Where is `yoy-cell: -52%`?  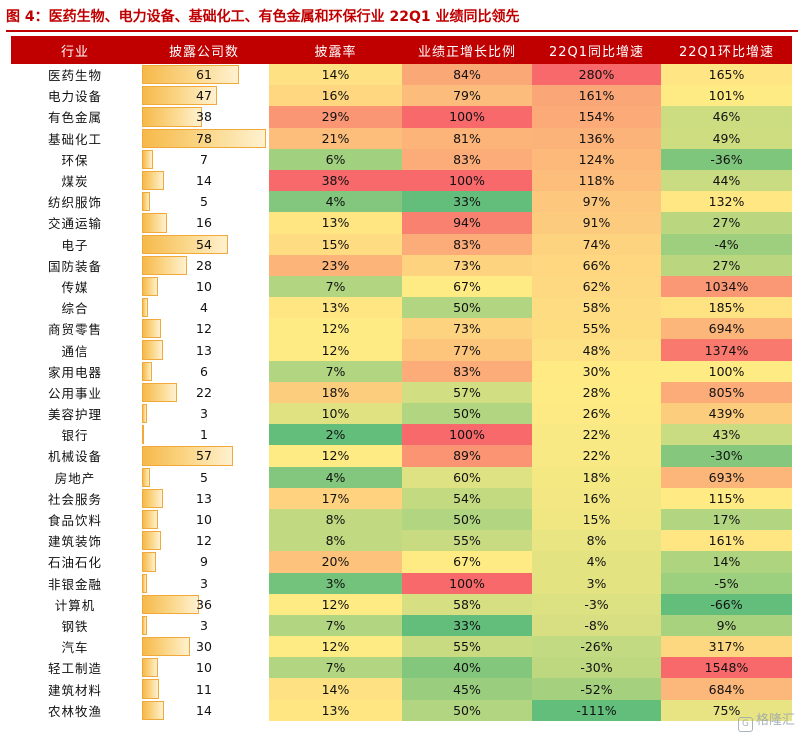
yoy-cell: -52% is located at coordinates (596, 689).